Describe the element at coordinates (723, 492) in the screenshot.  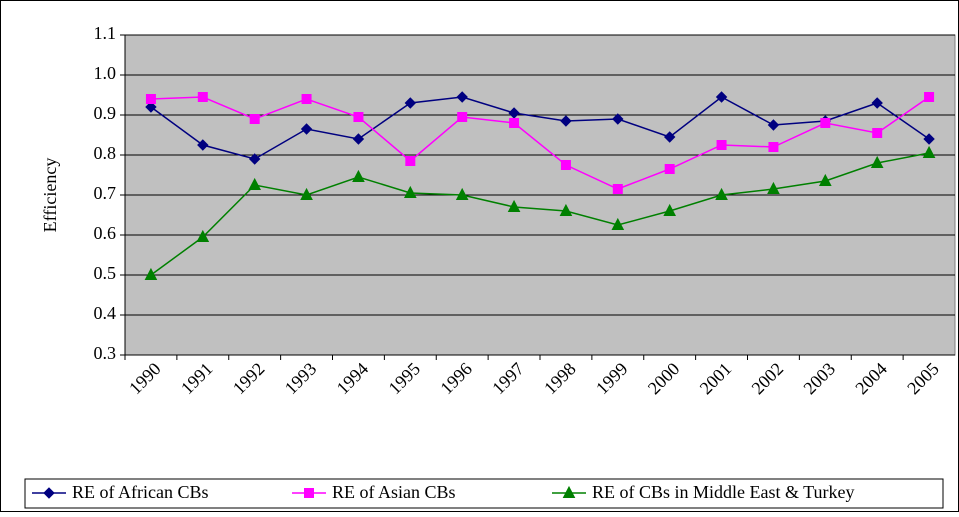
I see `legend-label: RE of CBs in Middle East & Turkey` at that location.